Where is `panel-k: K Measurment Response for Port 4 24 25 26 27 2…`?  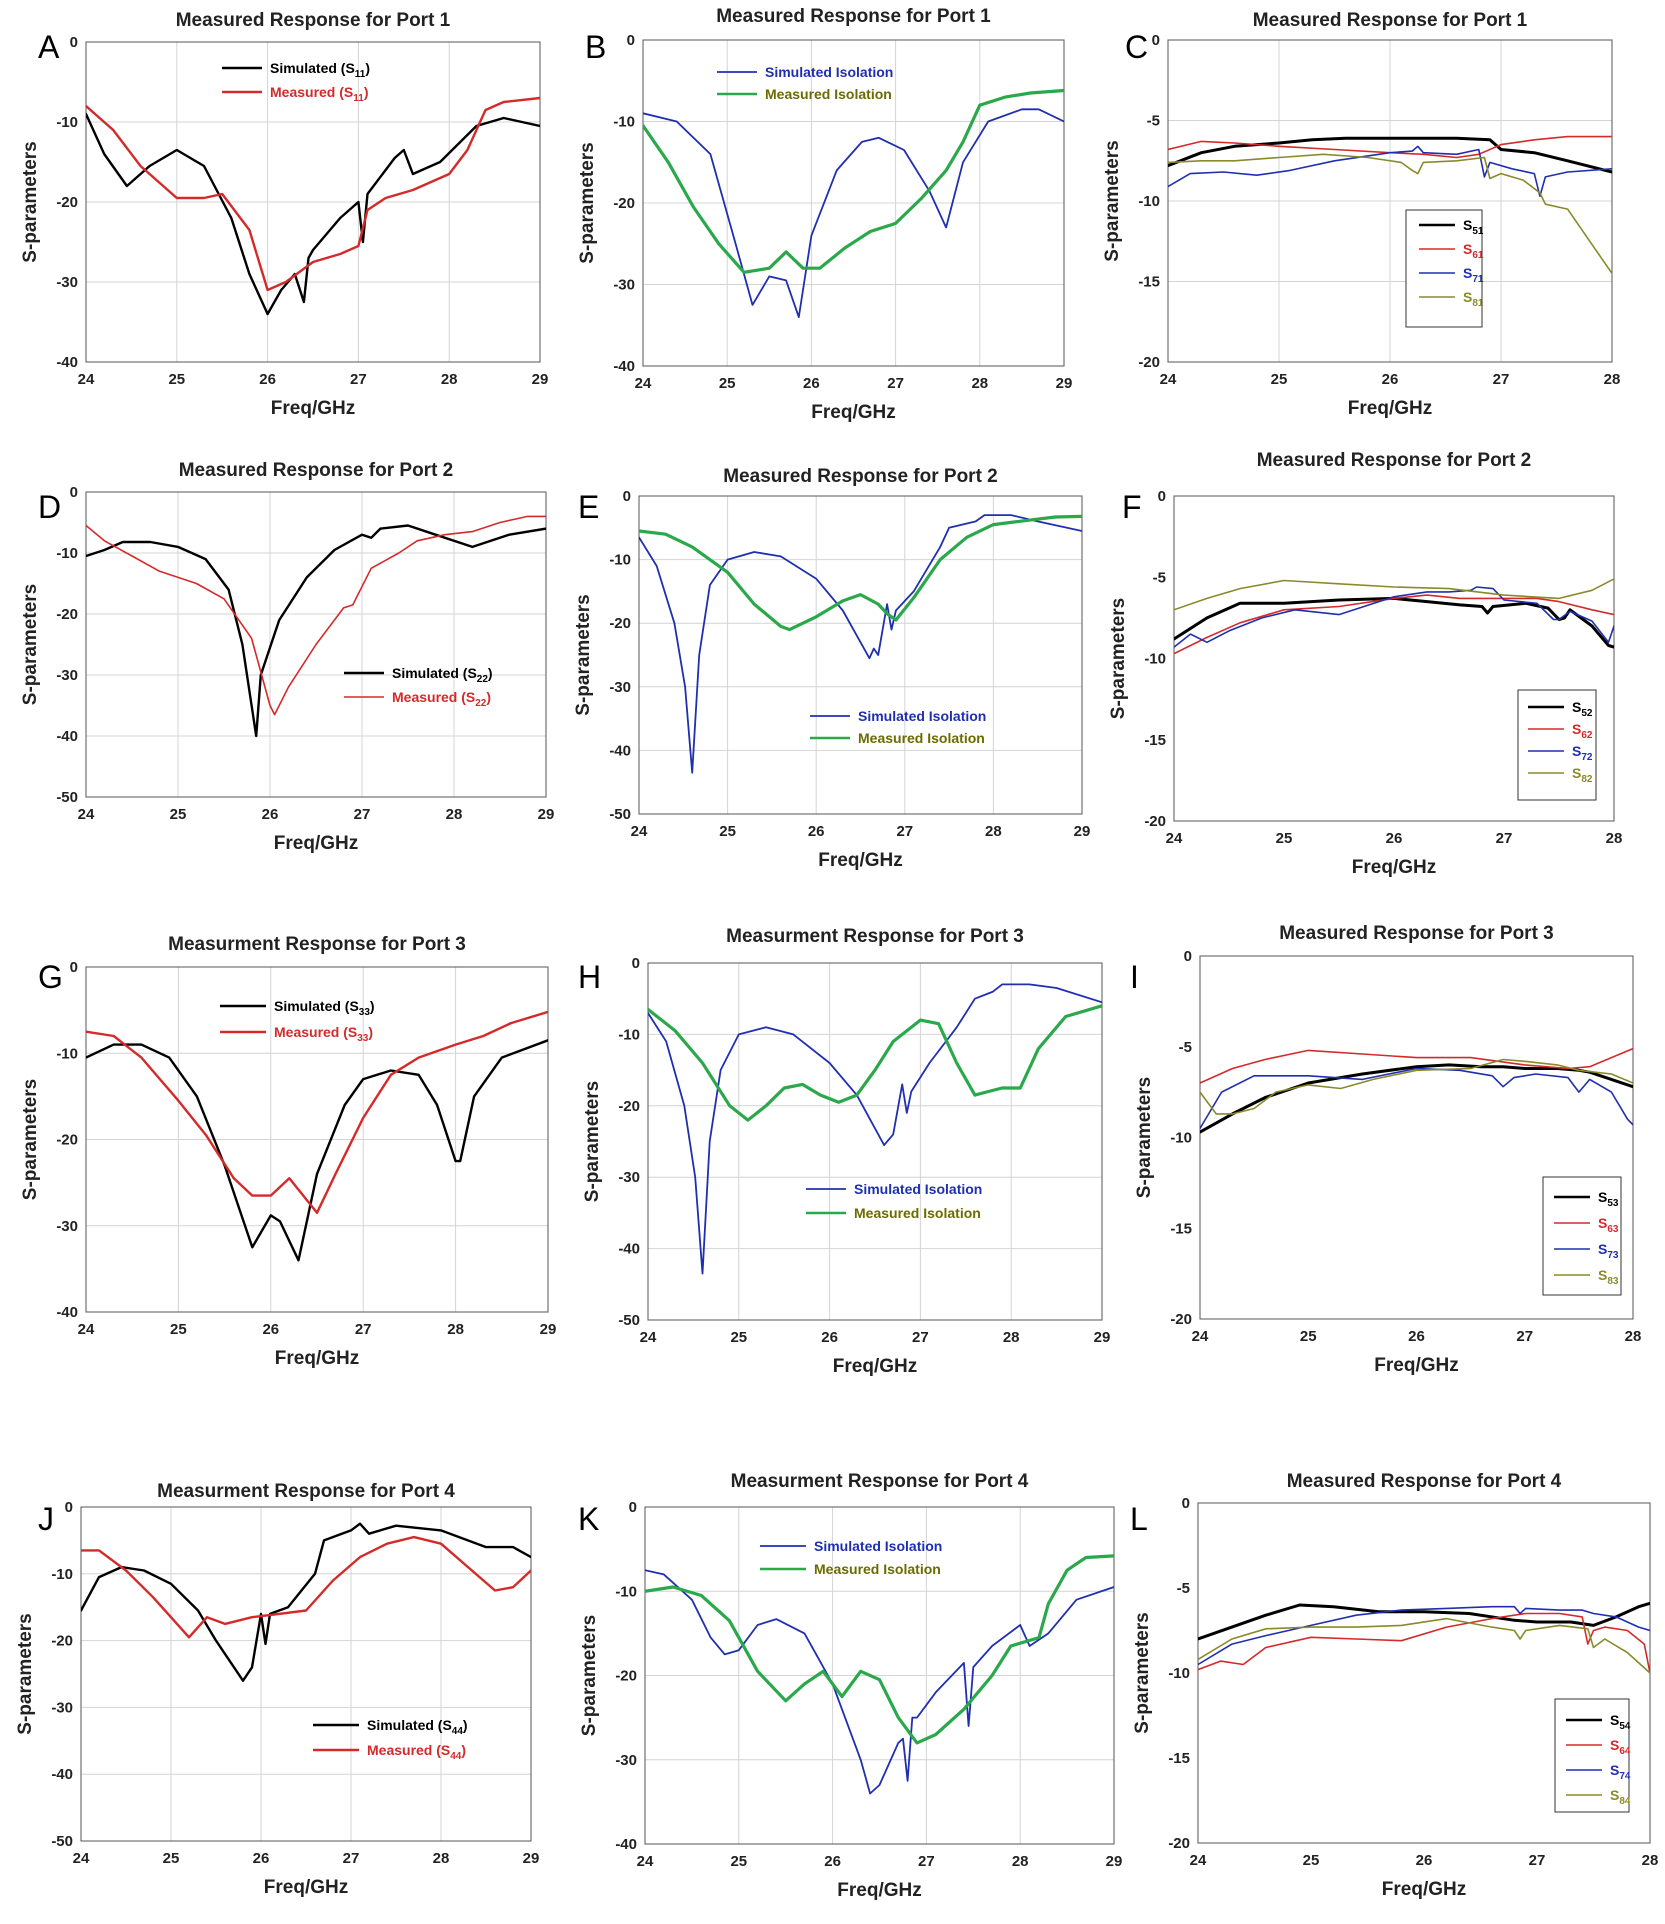
panel-k: K Measurment Response for Port 4 24 25 26 27 2… is located at coordinates (850, 1686).